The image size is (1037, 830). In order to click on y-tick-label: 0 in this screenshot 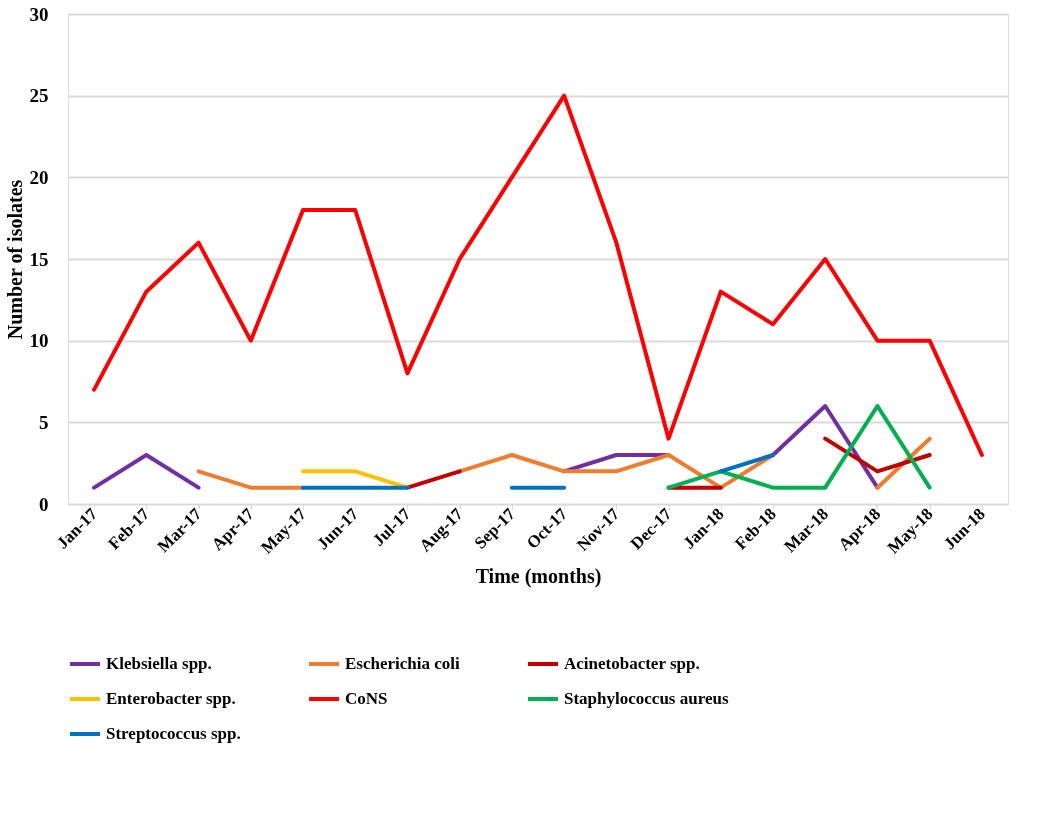, I will do `click(44, 504)`.